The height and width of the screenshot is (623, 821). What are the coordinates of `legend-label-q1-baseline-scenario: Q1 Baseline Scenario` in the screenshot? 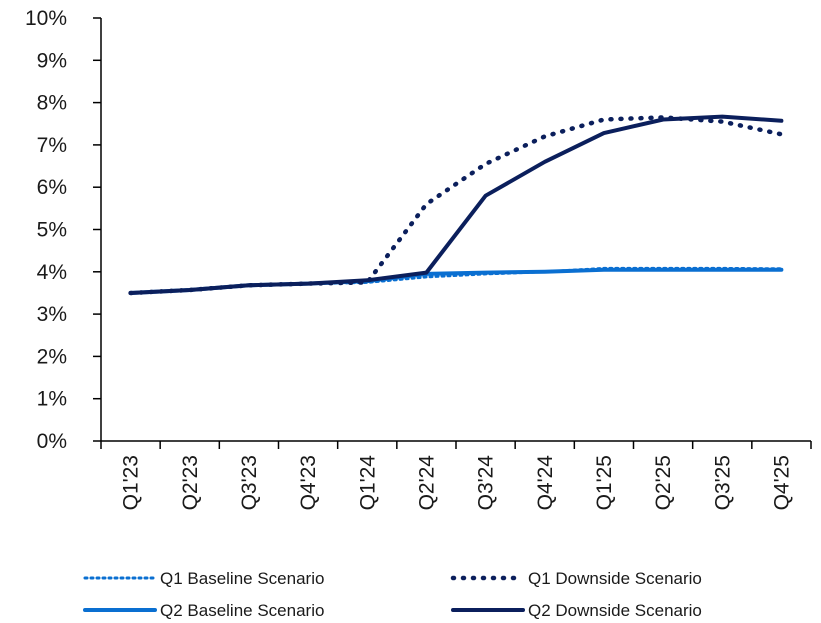 It's located at (242, 578).